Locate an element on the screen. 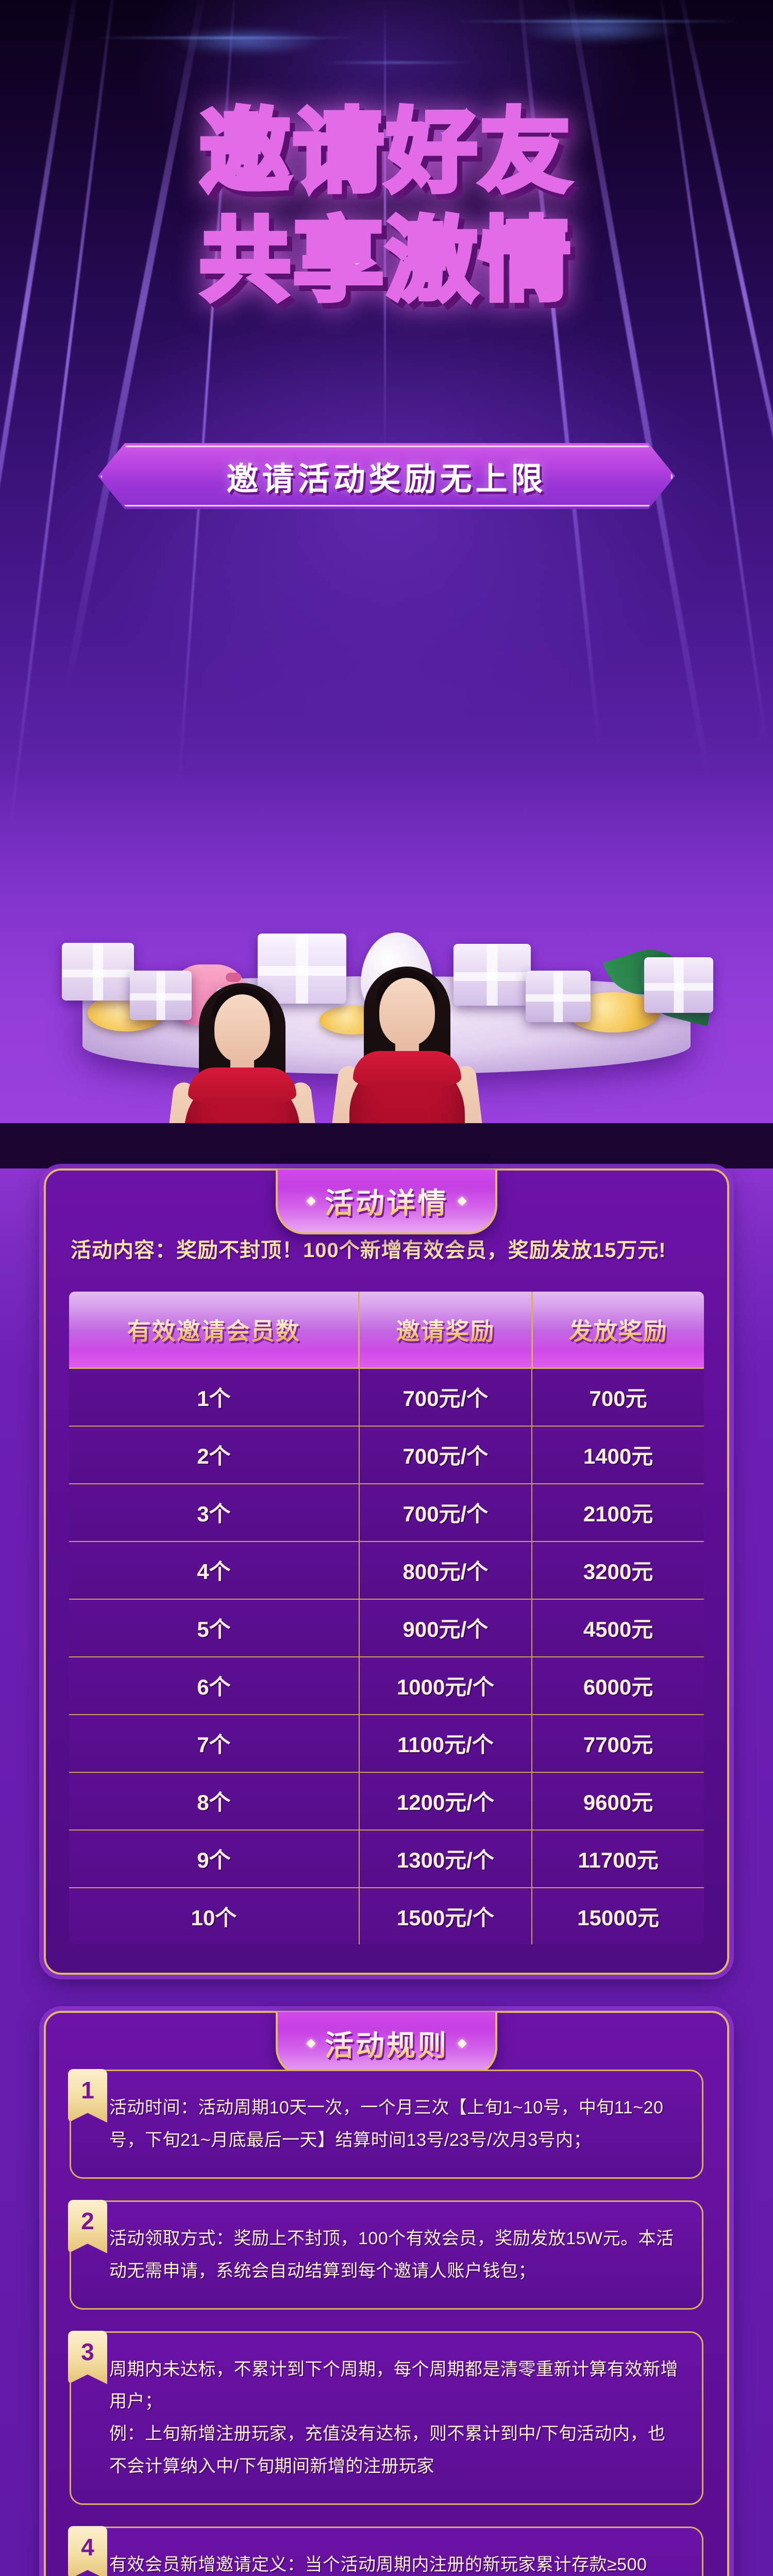 The image size is (773, 2576). cell-invites: 9个 is located at coordinates (214, 1858).